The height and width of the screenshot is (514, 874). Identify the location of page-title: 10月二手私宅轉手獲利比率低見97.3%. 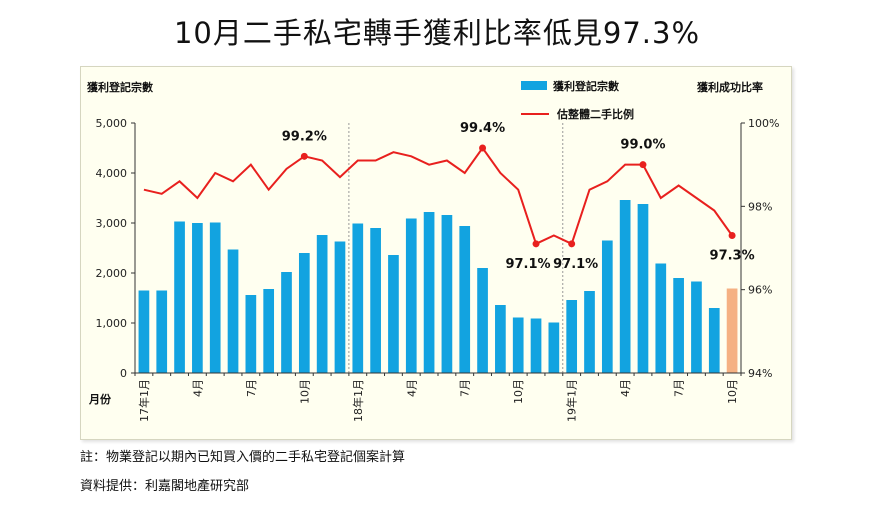
(437, 33).